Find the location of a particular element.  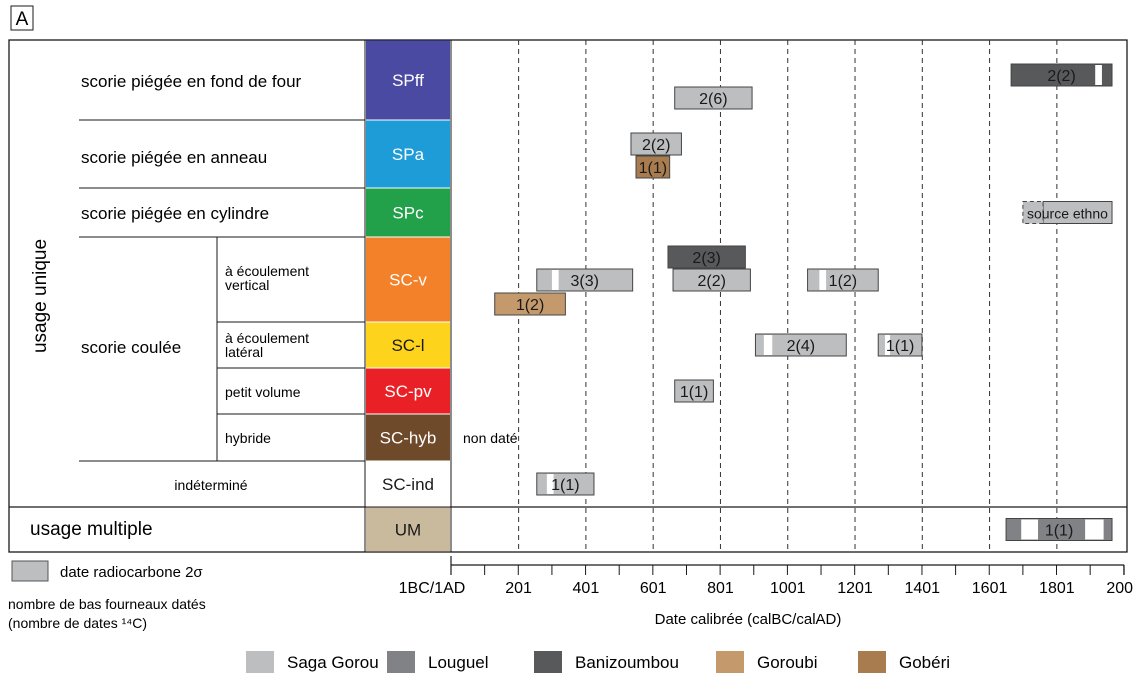

date-bar: 2(4) is located at coordinates (800, 345).